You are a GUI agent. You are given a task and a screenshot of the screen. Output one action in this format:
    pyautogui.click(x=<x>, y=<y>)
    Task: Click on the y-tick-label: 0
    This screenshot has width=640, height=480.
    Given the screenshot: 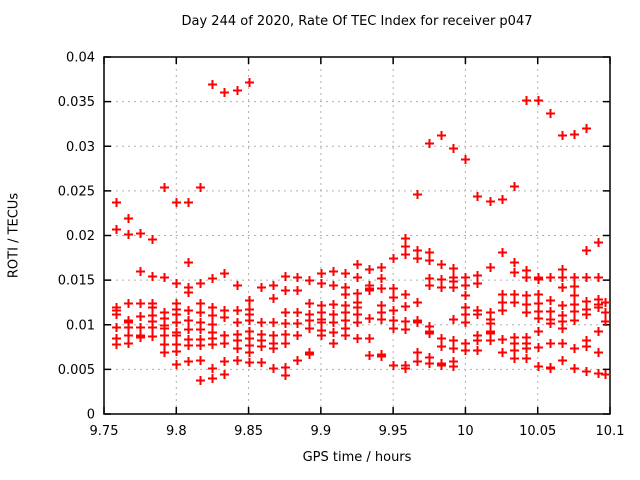 What is the action you would take?
    pyautogui.click(x=91, y=415)
    